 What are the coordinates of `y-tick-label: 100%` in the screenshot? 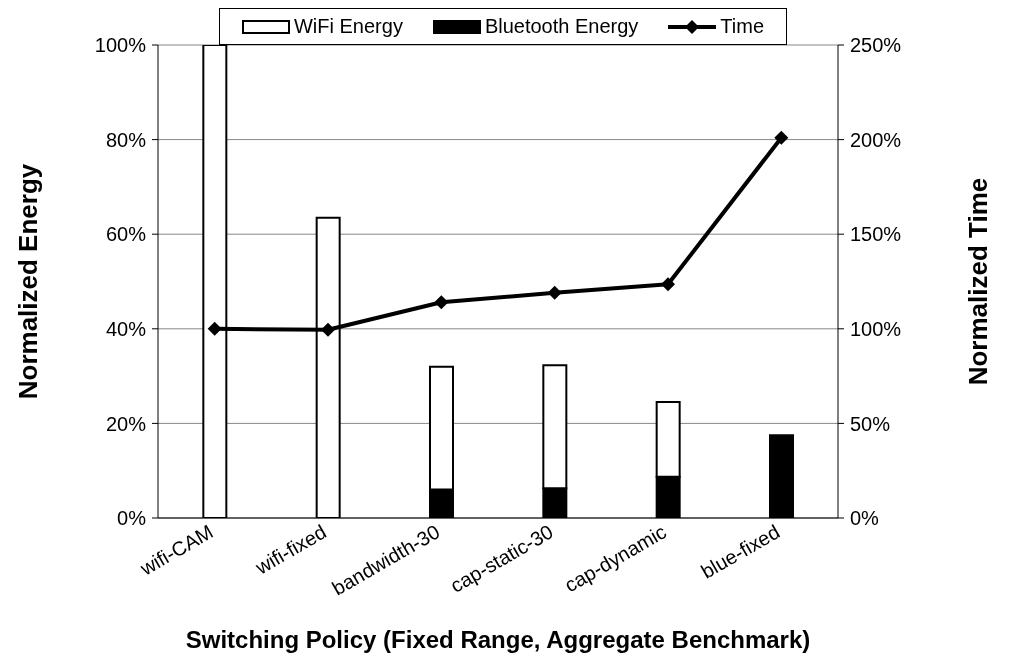 It's located at (120, 45).